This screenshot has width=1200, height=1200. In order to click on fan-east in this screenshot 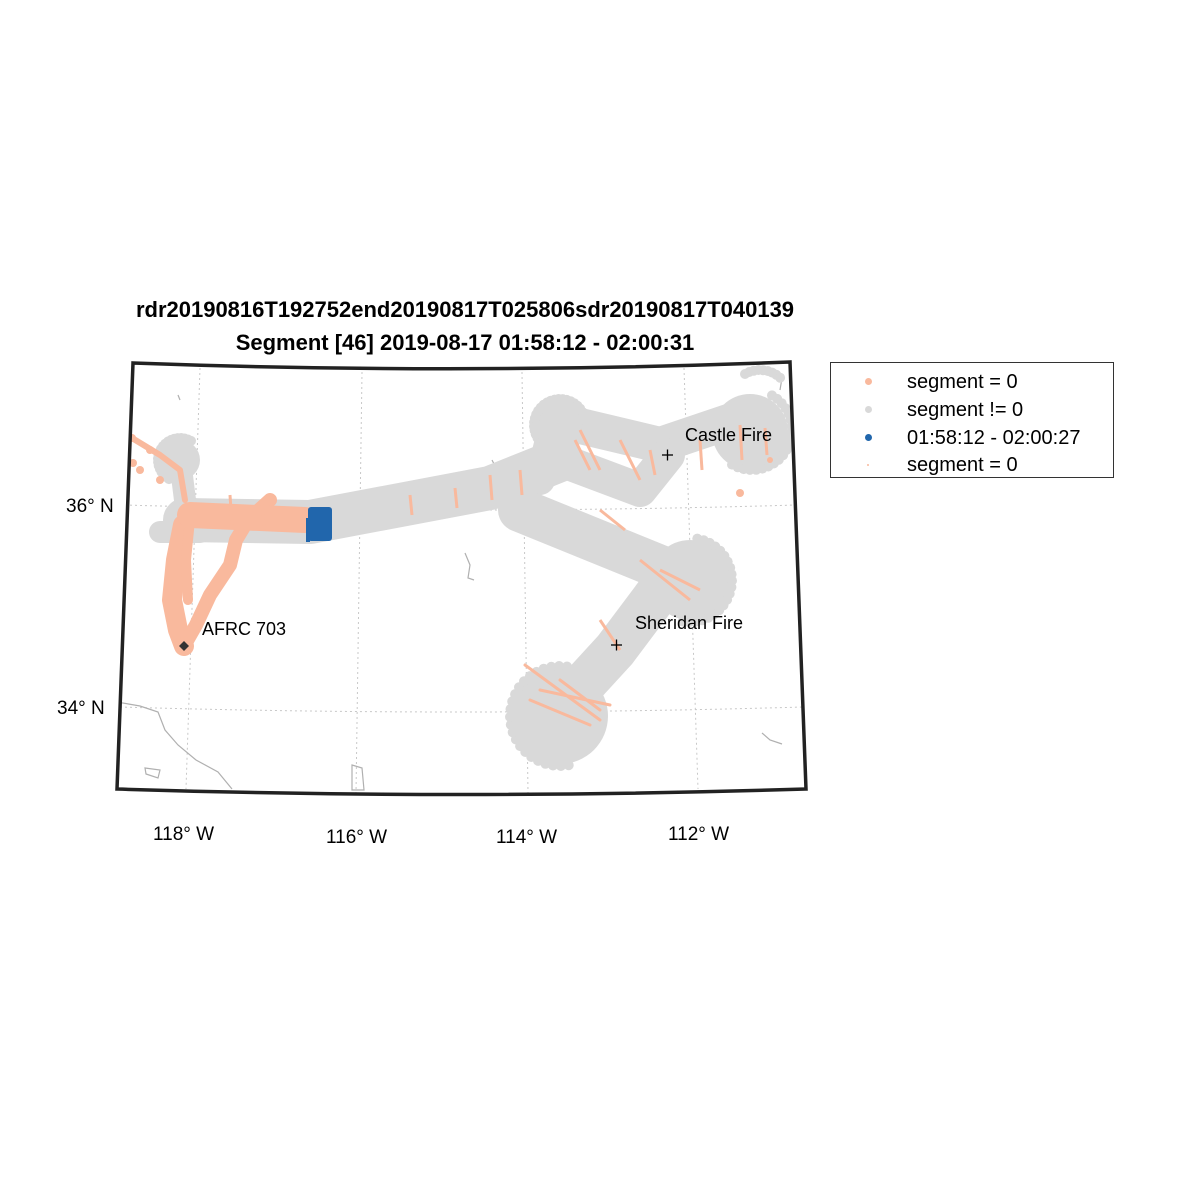, I will do `click(690, 580)`.